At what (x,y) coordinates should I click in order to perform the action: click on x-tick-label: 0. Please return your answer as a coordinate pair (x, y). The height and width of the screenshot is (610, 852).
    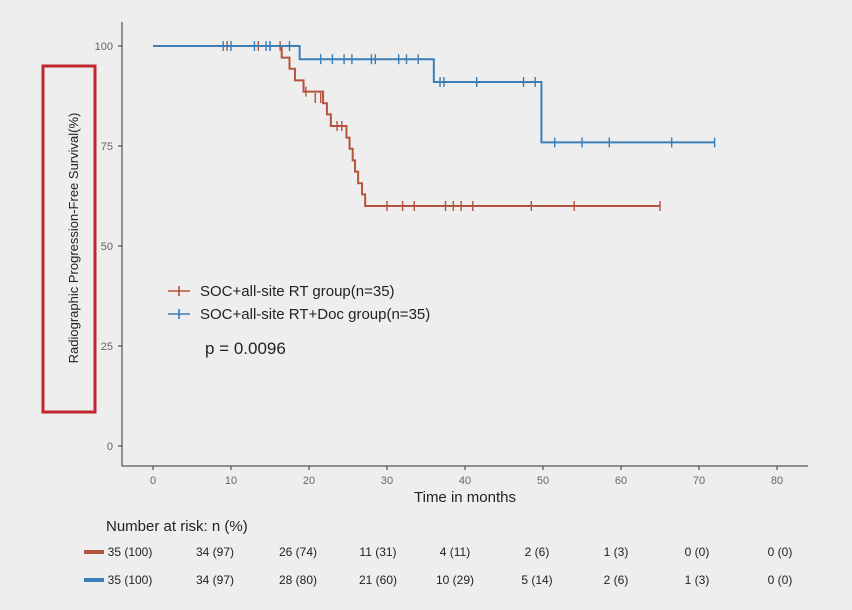
    Looking at the image, I should click on (153, 481).